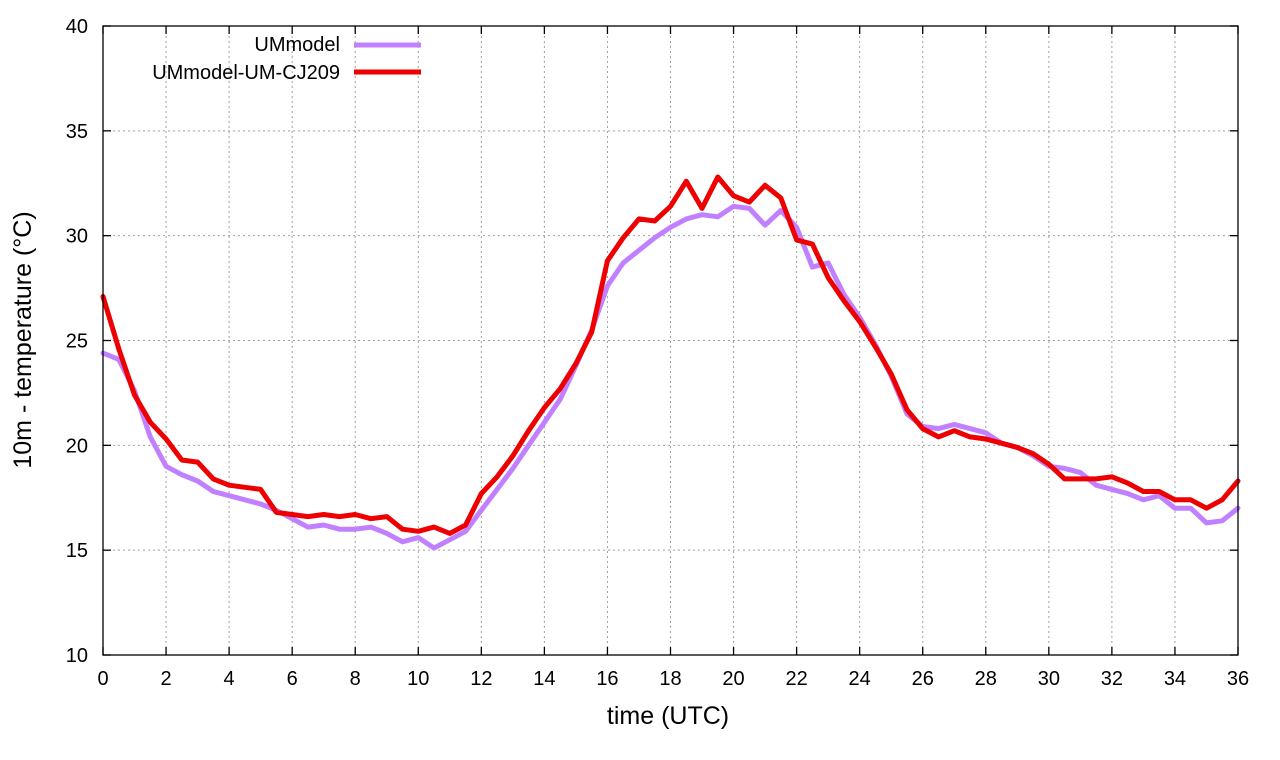 The image size is (1280, 760). I want to click on x-tick-label: 26, so click(923, 679).